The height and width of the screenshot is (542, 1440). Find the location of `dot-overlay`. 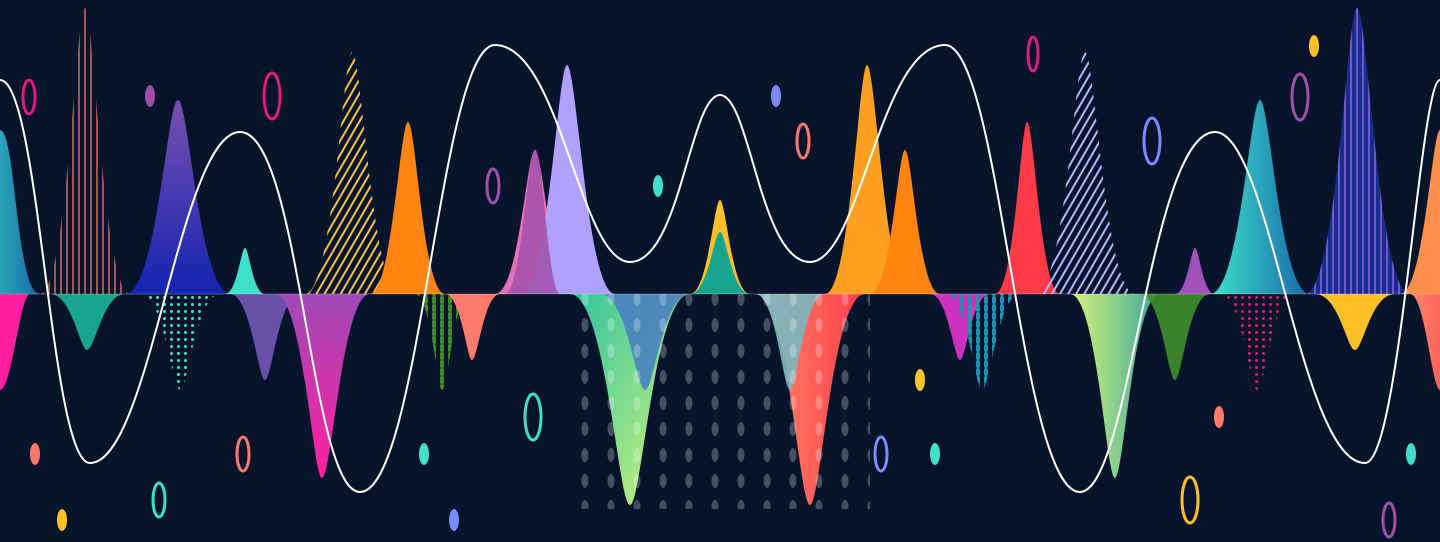

dot-overlay is located at coordinates (720, 401).